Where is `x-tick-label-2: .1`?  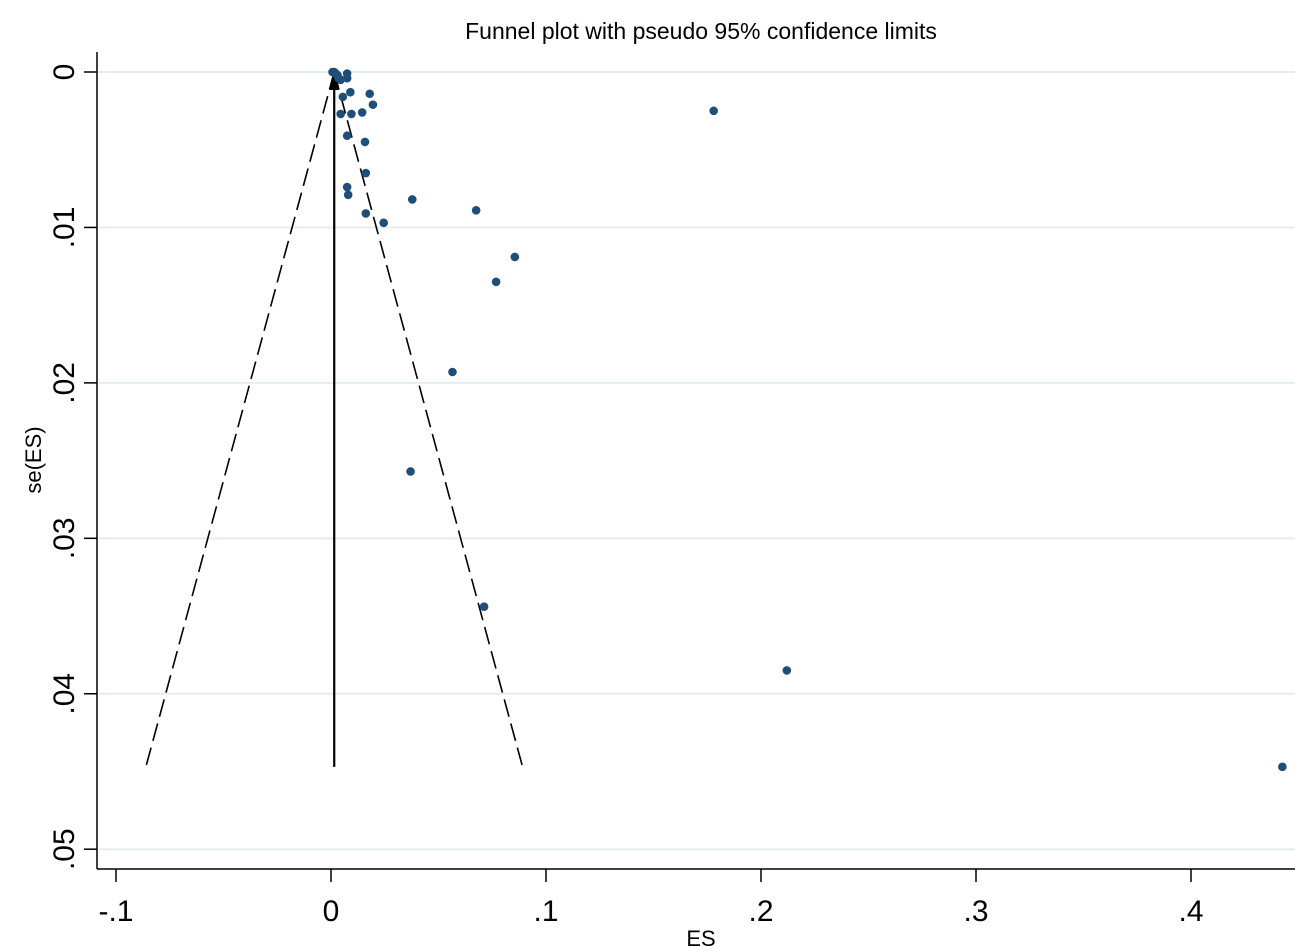
x-tick-label-2: .1 is located at coordinates (545, 911).